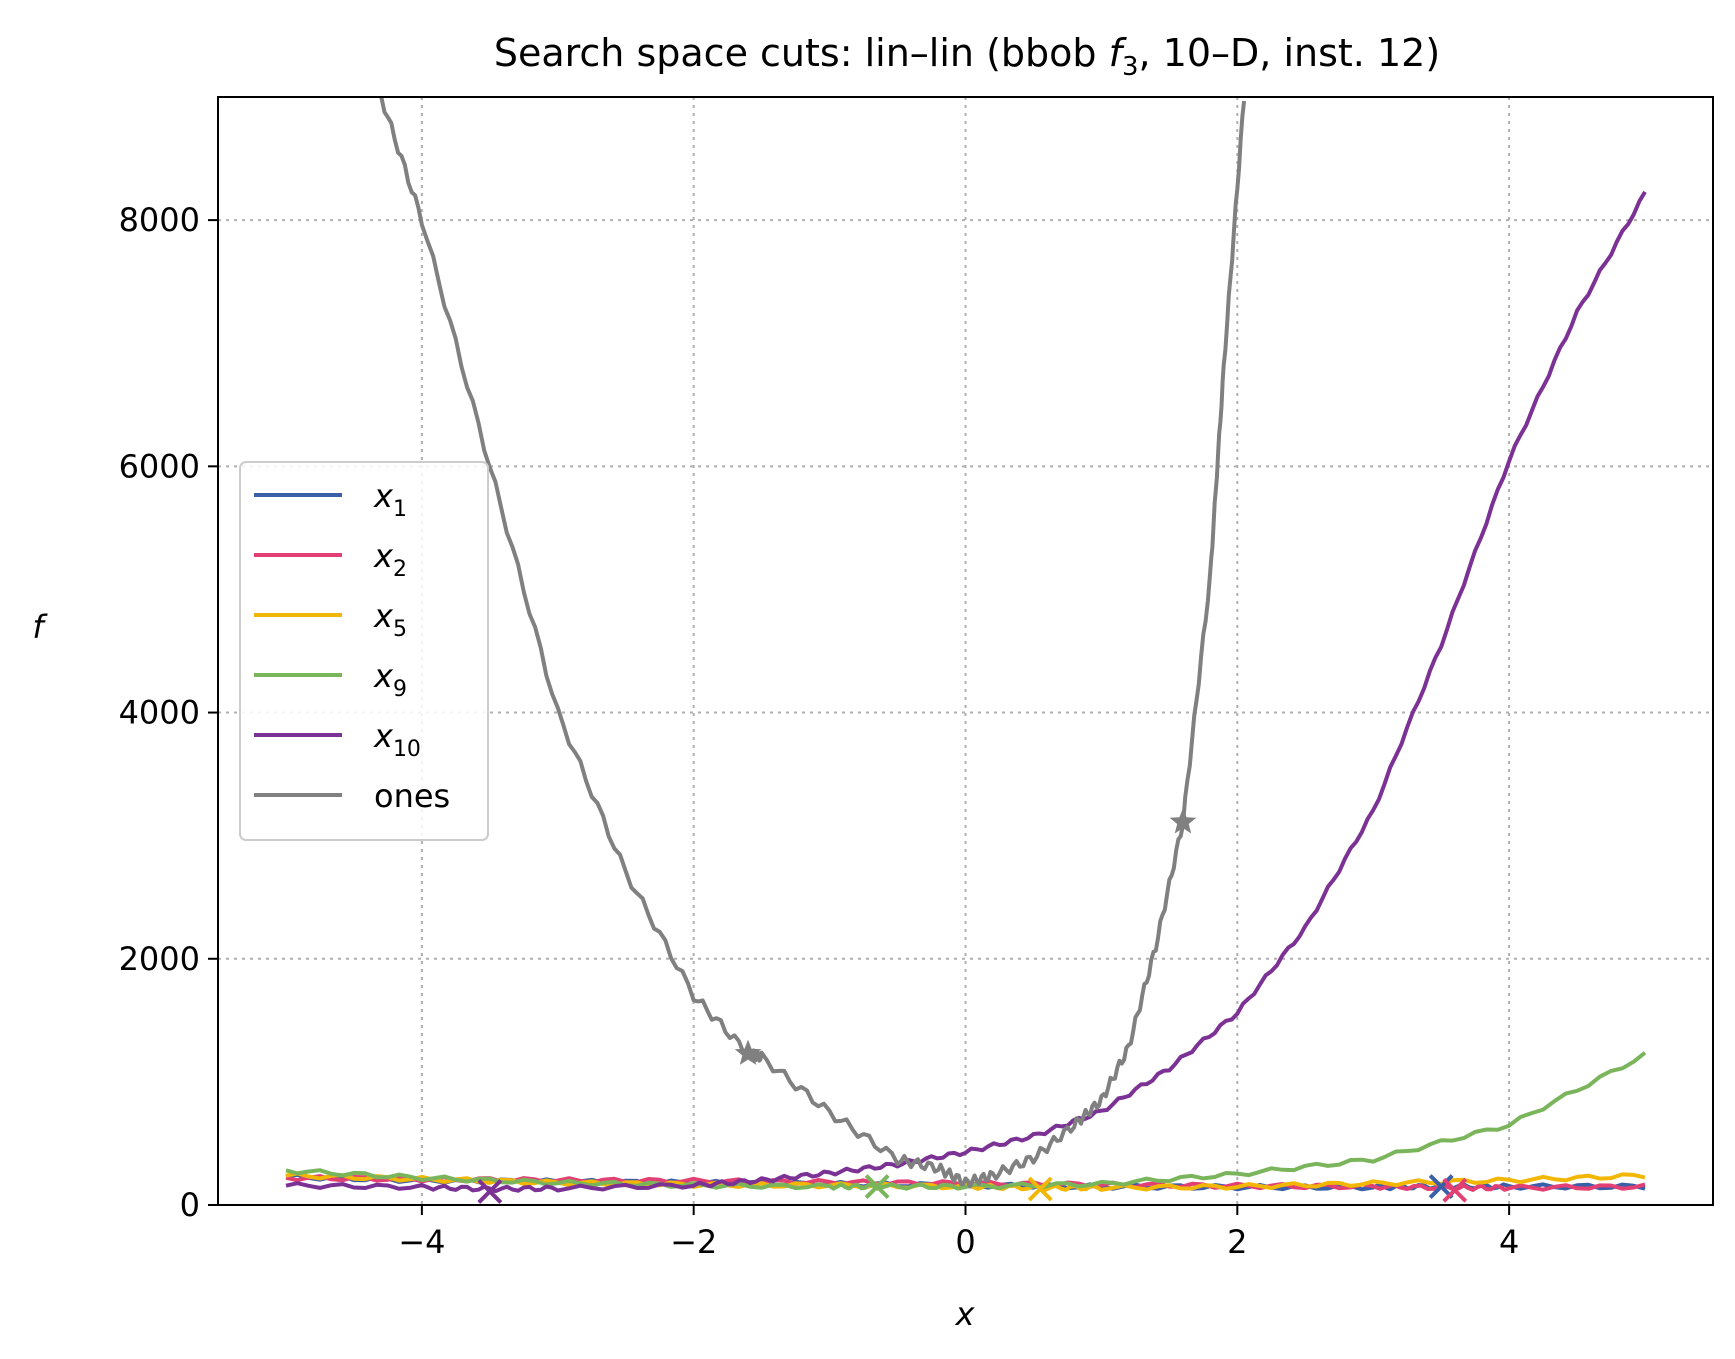  What do you see at coordinates (400, 689) in the screenshot?
I see `legend-label-sub: 9` at bounding box center [400, 689].